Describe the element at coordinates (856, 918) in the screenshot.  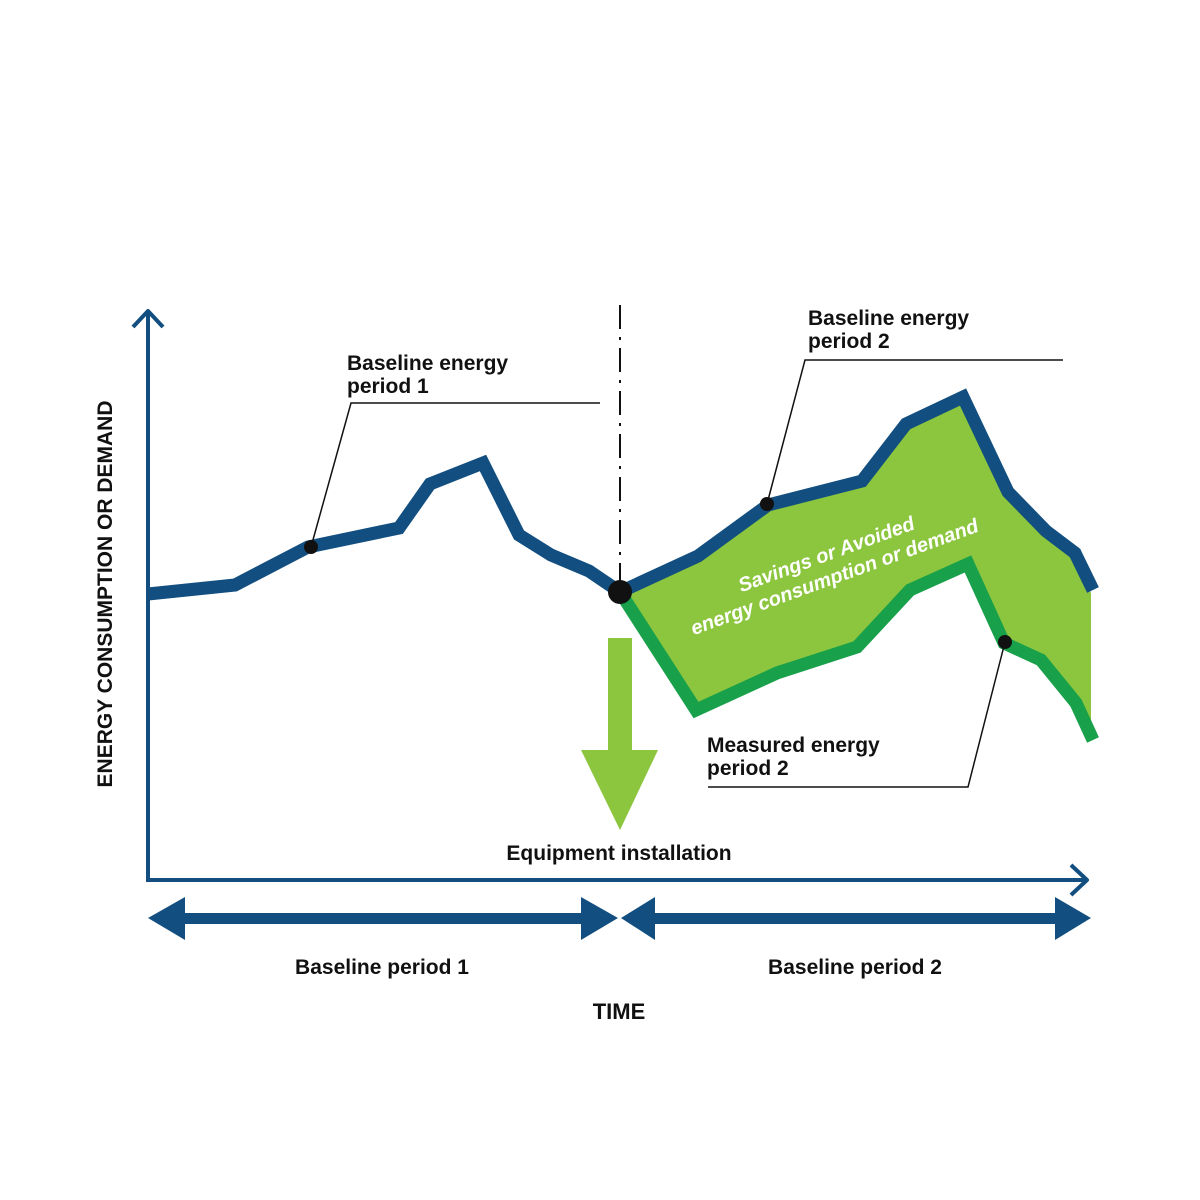
I see `baseline-period-2-arrow` at that location.